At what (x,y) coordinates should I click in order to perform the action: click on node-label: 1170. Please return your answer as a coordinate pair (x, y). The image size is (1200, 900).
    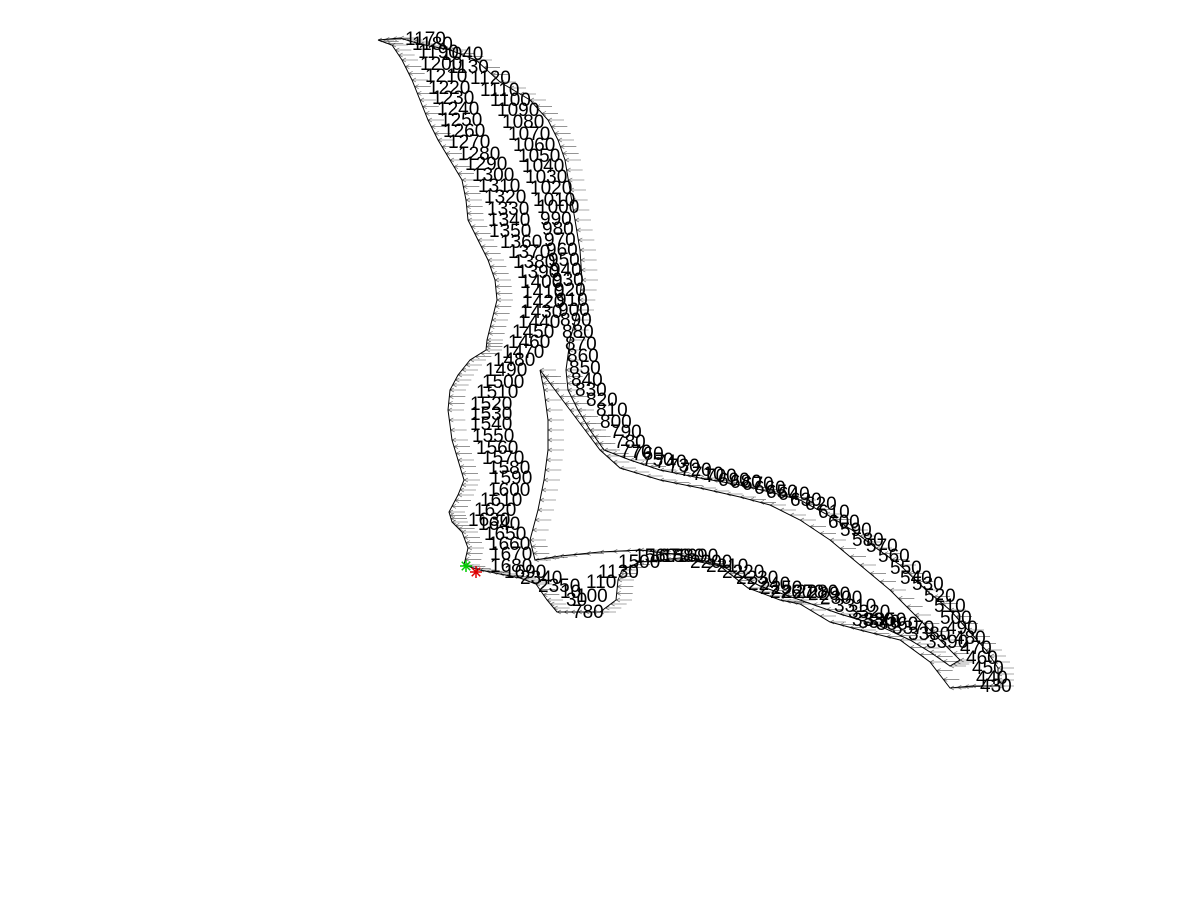
    Looking at the image, I should click on (425, 39).